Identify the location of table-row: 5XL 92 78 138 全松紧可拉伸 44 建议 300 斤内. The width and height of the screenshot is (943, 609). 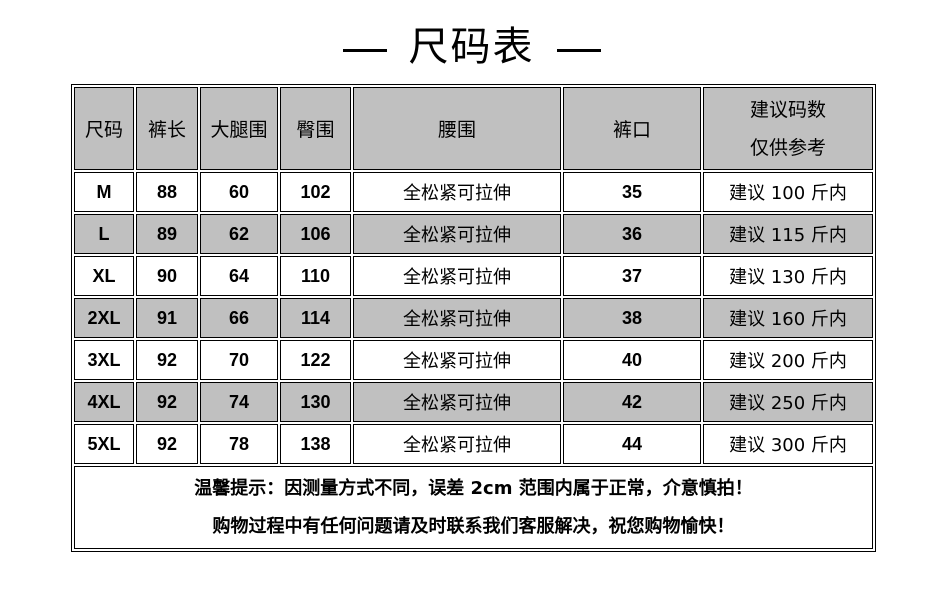
(473, 444).